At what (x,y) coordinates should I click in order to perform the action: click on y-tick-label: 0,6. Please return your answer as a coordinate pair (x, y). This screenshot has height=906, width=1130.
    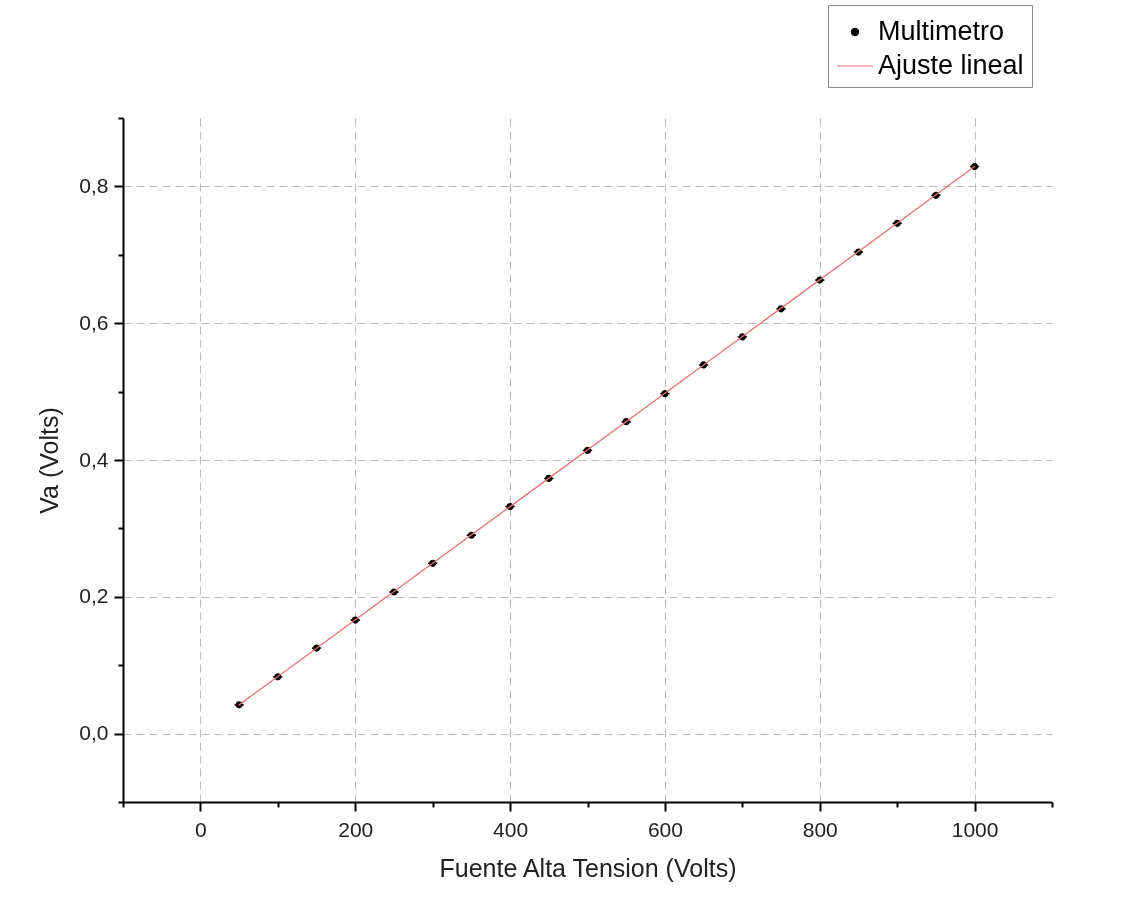
    Looking at the image, I should click on (94, 322).